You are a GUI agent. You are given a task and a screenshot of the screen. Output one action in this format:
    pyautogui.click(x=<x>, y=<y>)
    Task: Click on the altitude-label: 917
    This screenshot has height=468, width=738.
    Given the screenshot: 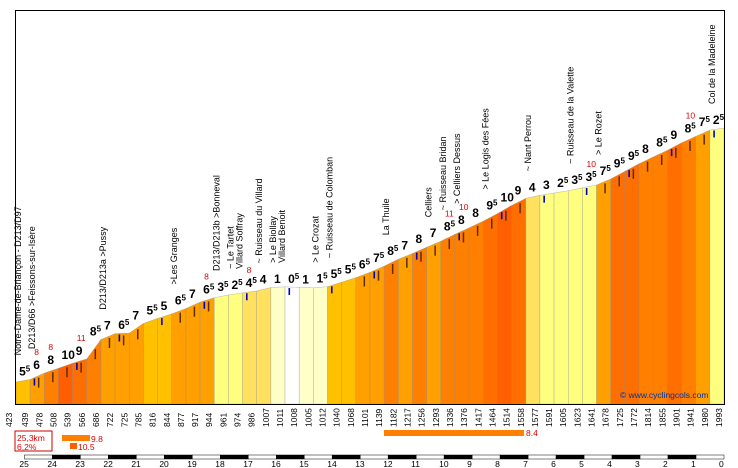 What is the action you would take?
    pyautogui.click(x=195, y=420)
    